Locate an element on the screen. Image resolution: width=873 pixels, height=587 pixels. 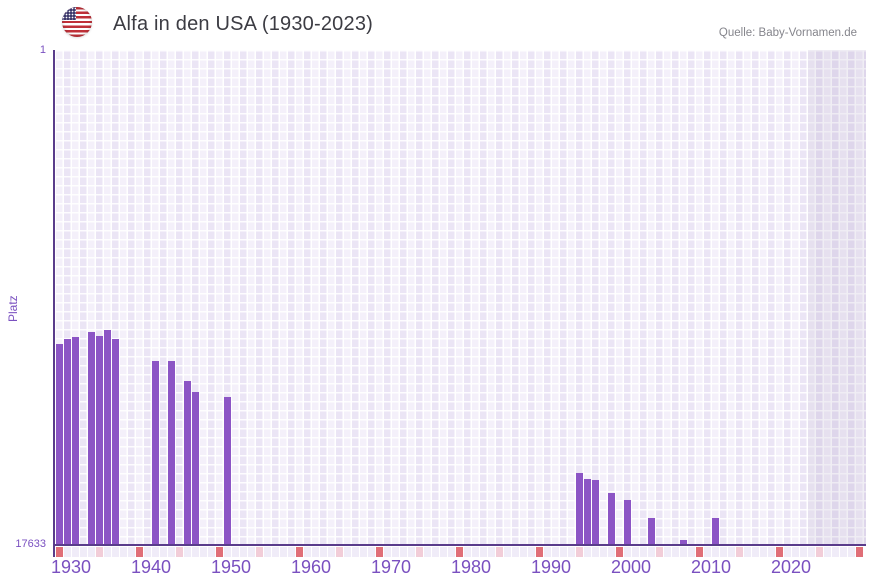
year-tick-1956 is located at coordinates (267, 551).